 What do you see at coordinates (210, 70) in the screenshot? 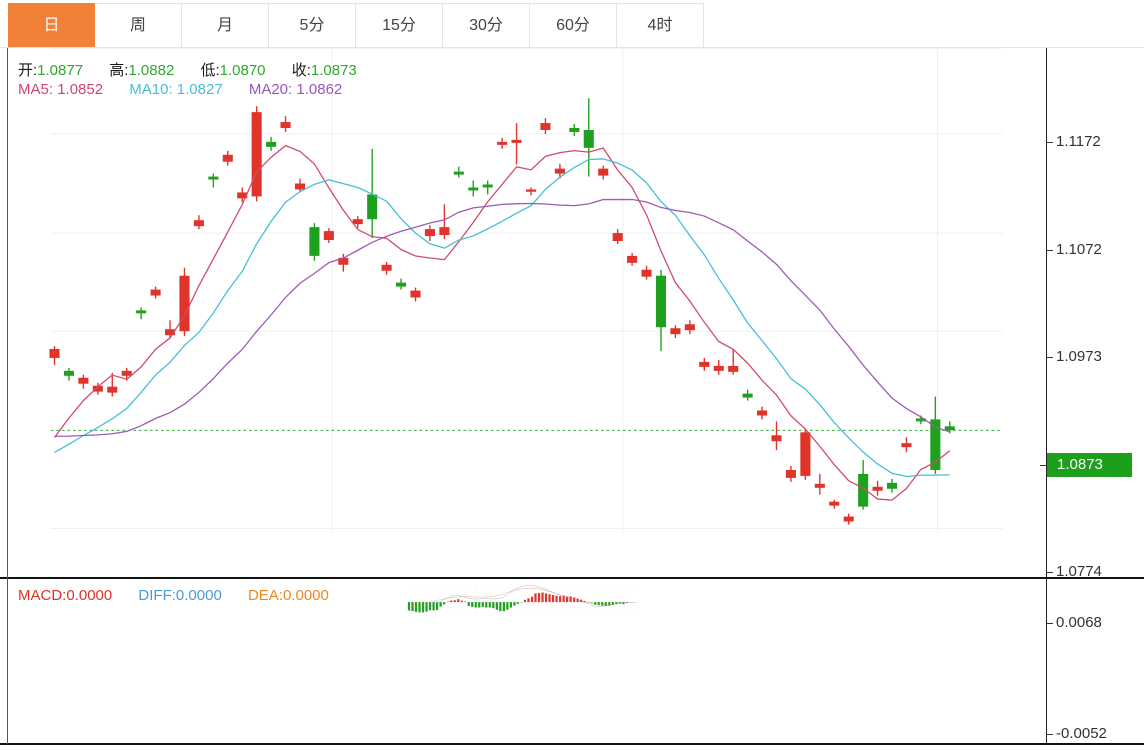
I see `low-label: 低:` at bounding box center [210, 70].